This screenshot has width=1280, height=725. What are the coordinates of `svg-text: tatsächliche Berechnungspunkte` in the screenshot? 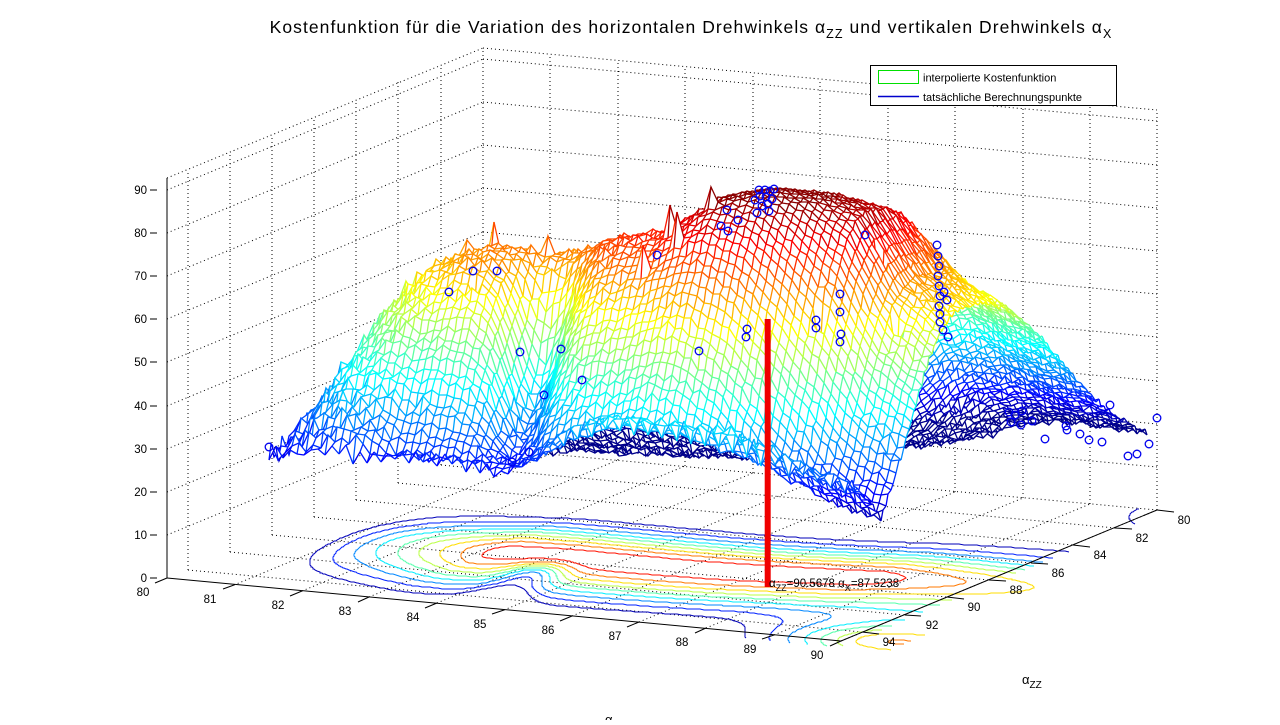 It's located at (1002, 98).